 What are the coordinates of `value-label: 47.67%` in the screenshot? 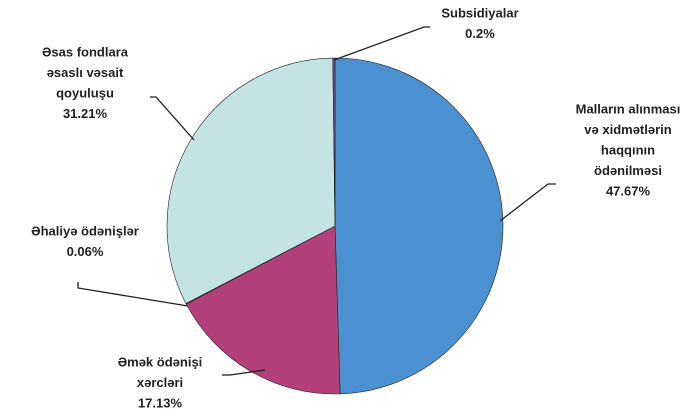 It's located at (628, 190).